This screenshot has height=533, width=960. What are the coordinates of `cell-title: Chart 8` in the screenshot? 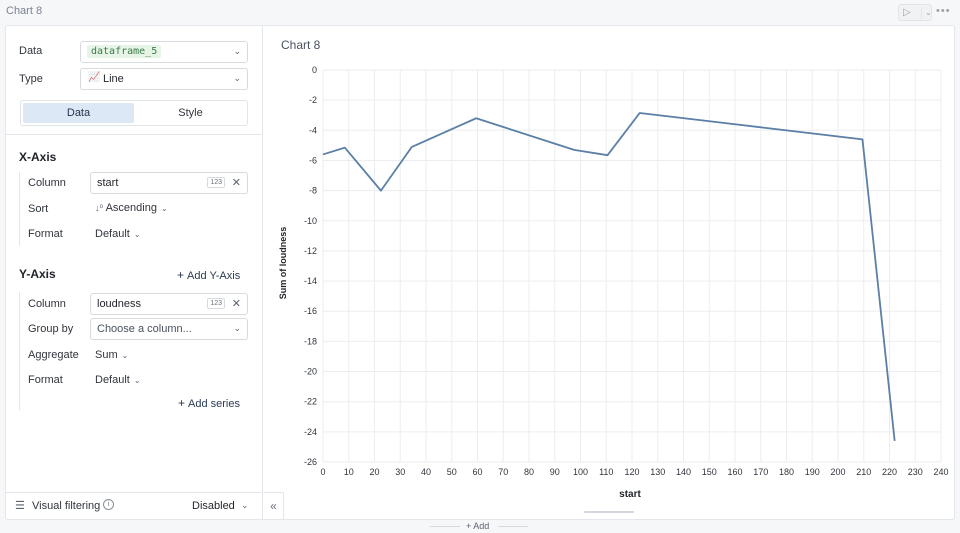 It's located at (24, 11).